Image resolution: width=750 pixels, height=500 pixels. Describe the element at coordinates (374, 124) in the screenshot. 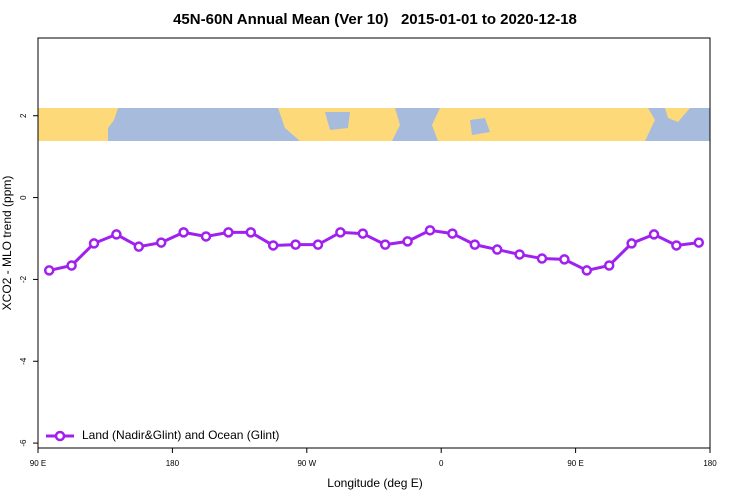

I see `map-band` at that location.